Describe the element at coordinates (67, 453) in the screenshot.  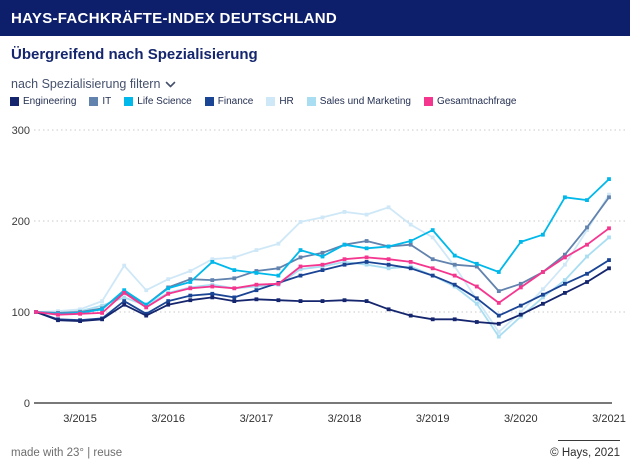
I see `attribution-text: made with 23° | reuse` at that location.